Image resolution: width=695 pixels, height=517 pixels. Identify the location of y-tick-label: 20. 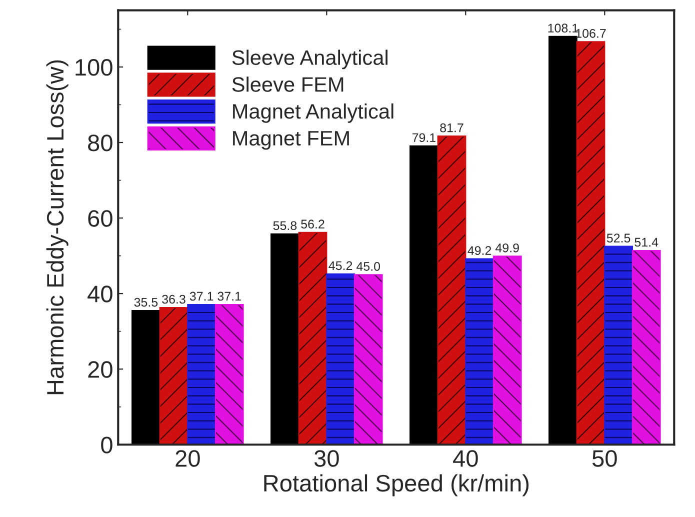
(100, 369).